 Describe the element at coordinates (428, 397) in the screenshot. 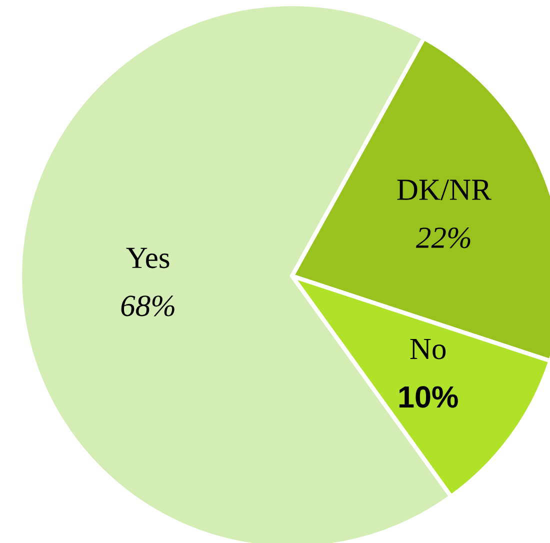

I see `data-label: 10%` at that location.